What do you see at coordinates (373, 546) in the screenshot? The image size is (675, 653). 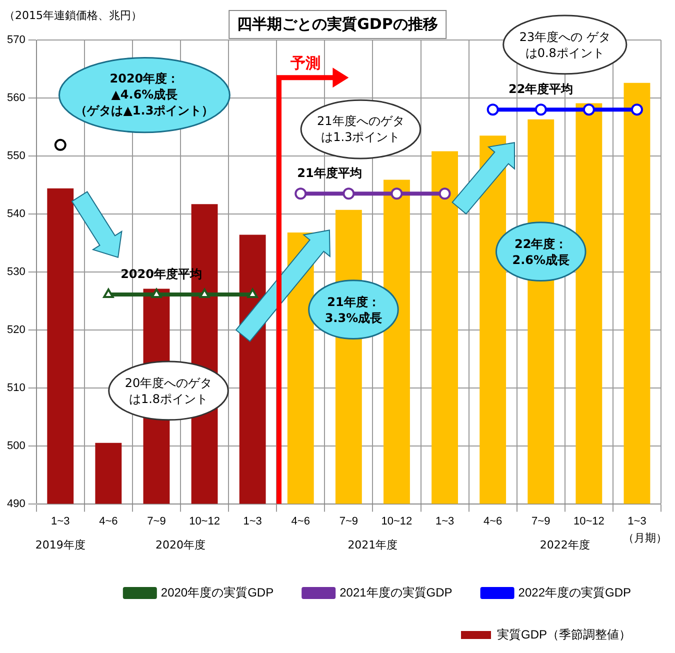 I see `text: 2021年度` at bounding box center [373, 546].